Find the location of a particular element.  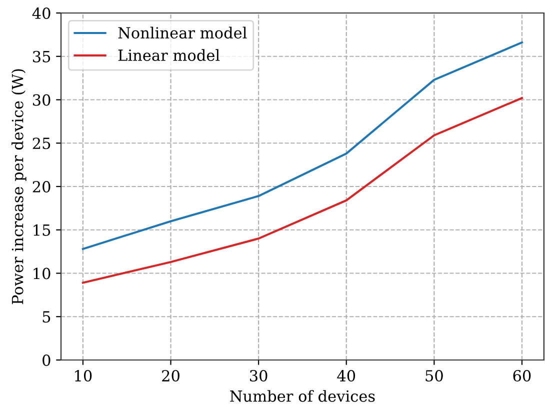

y-tick-label: 20 is located at coordinates (41, 186).